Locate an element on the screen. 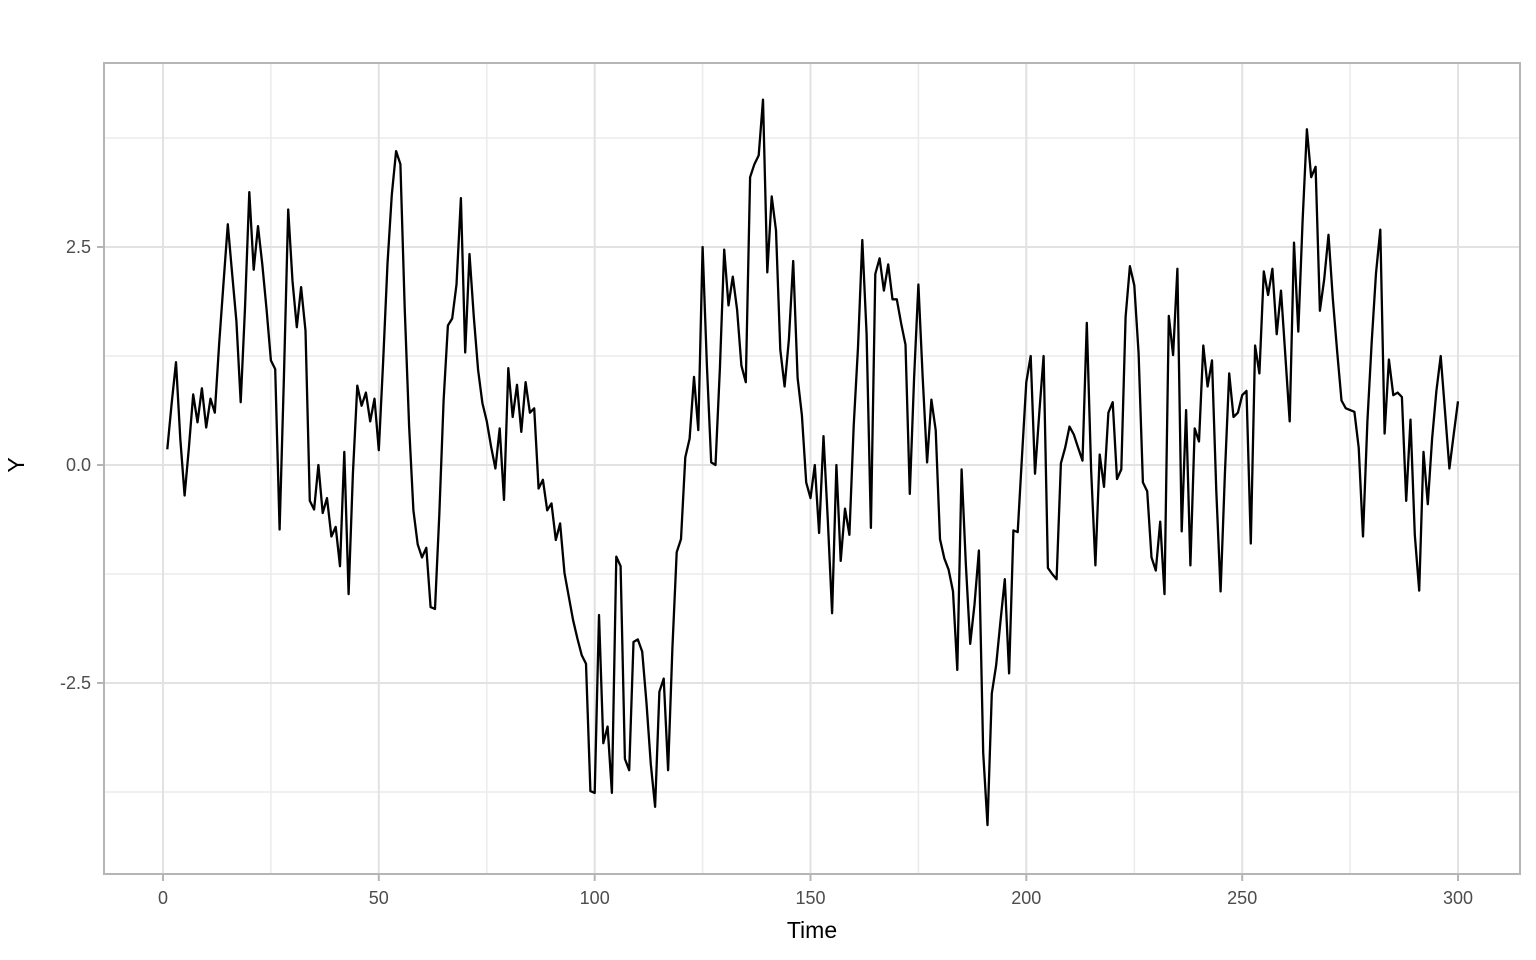  x-tick-label: 50 is located at coordinates (379, 898).